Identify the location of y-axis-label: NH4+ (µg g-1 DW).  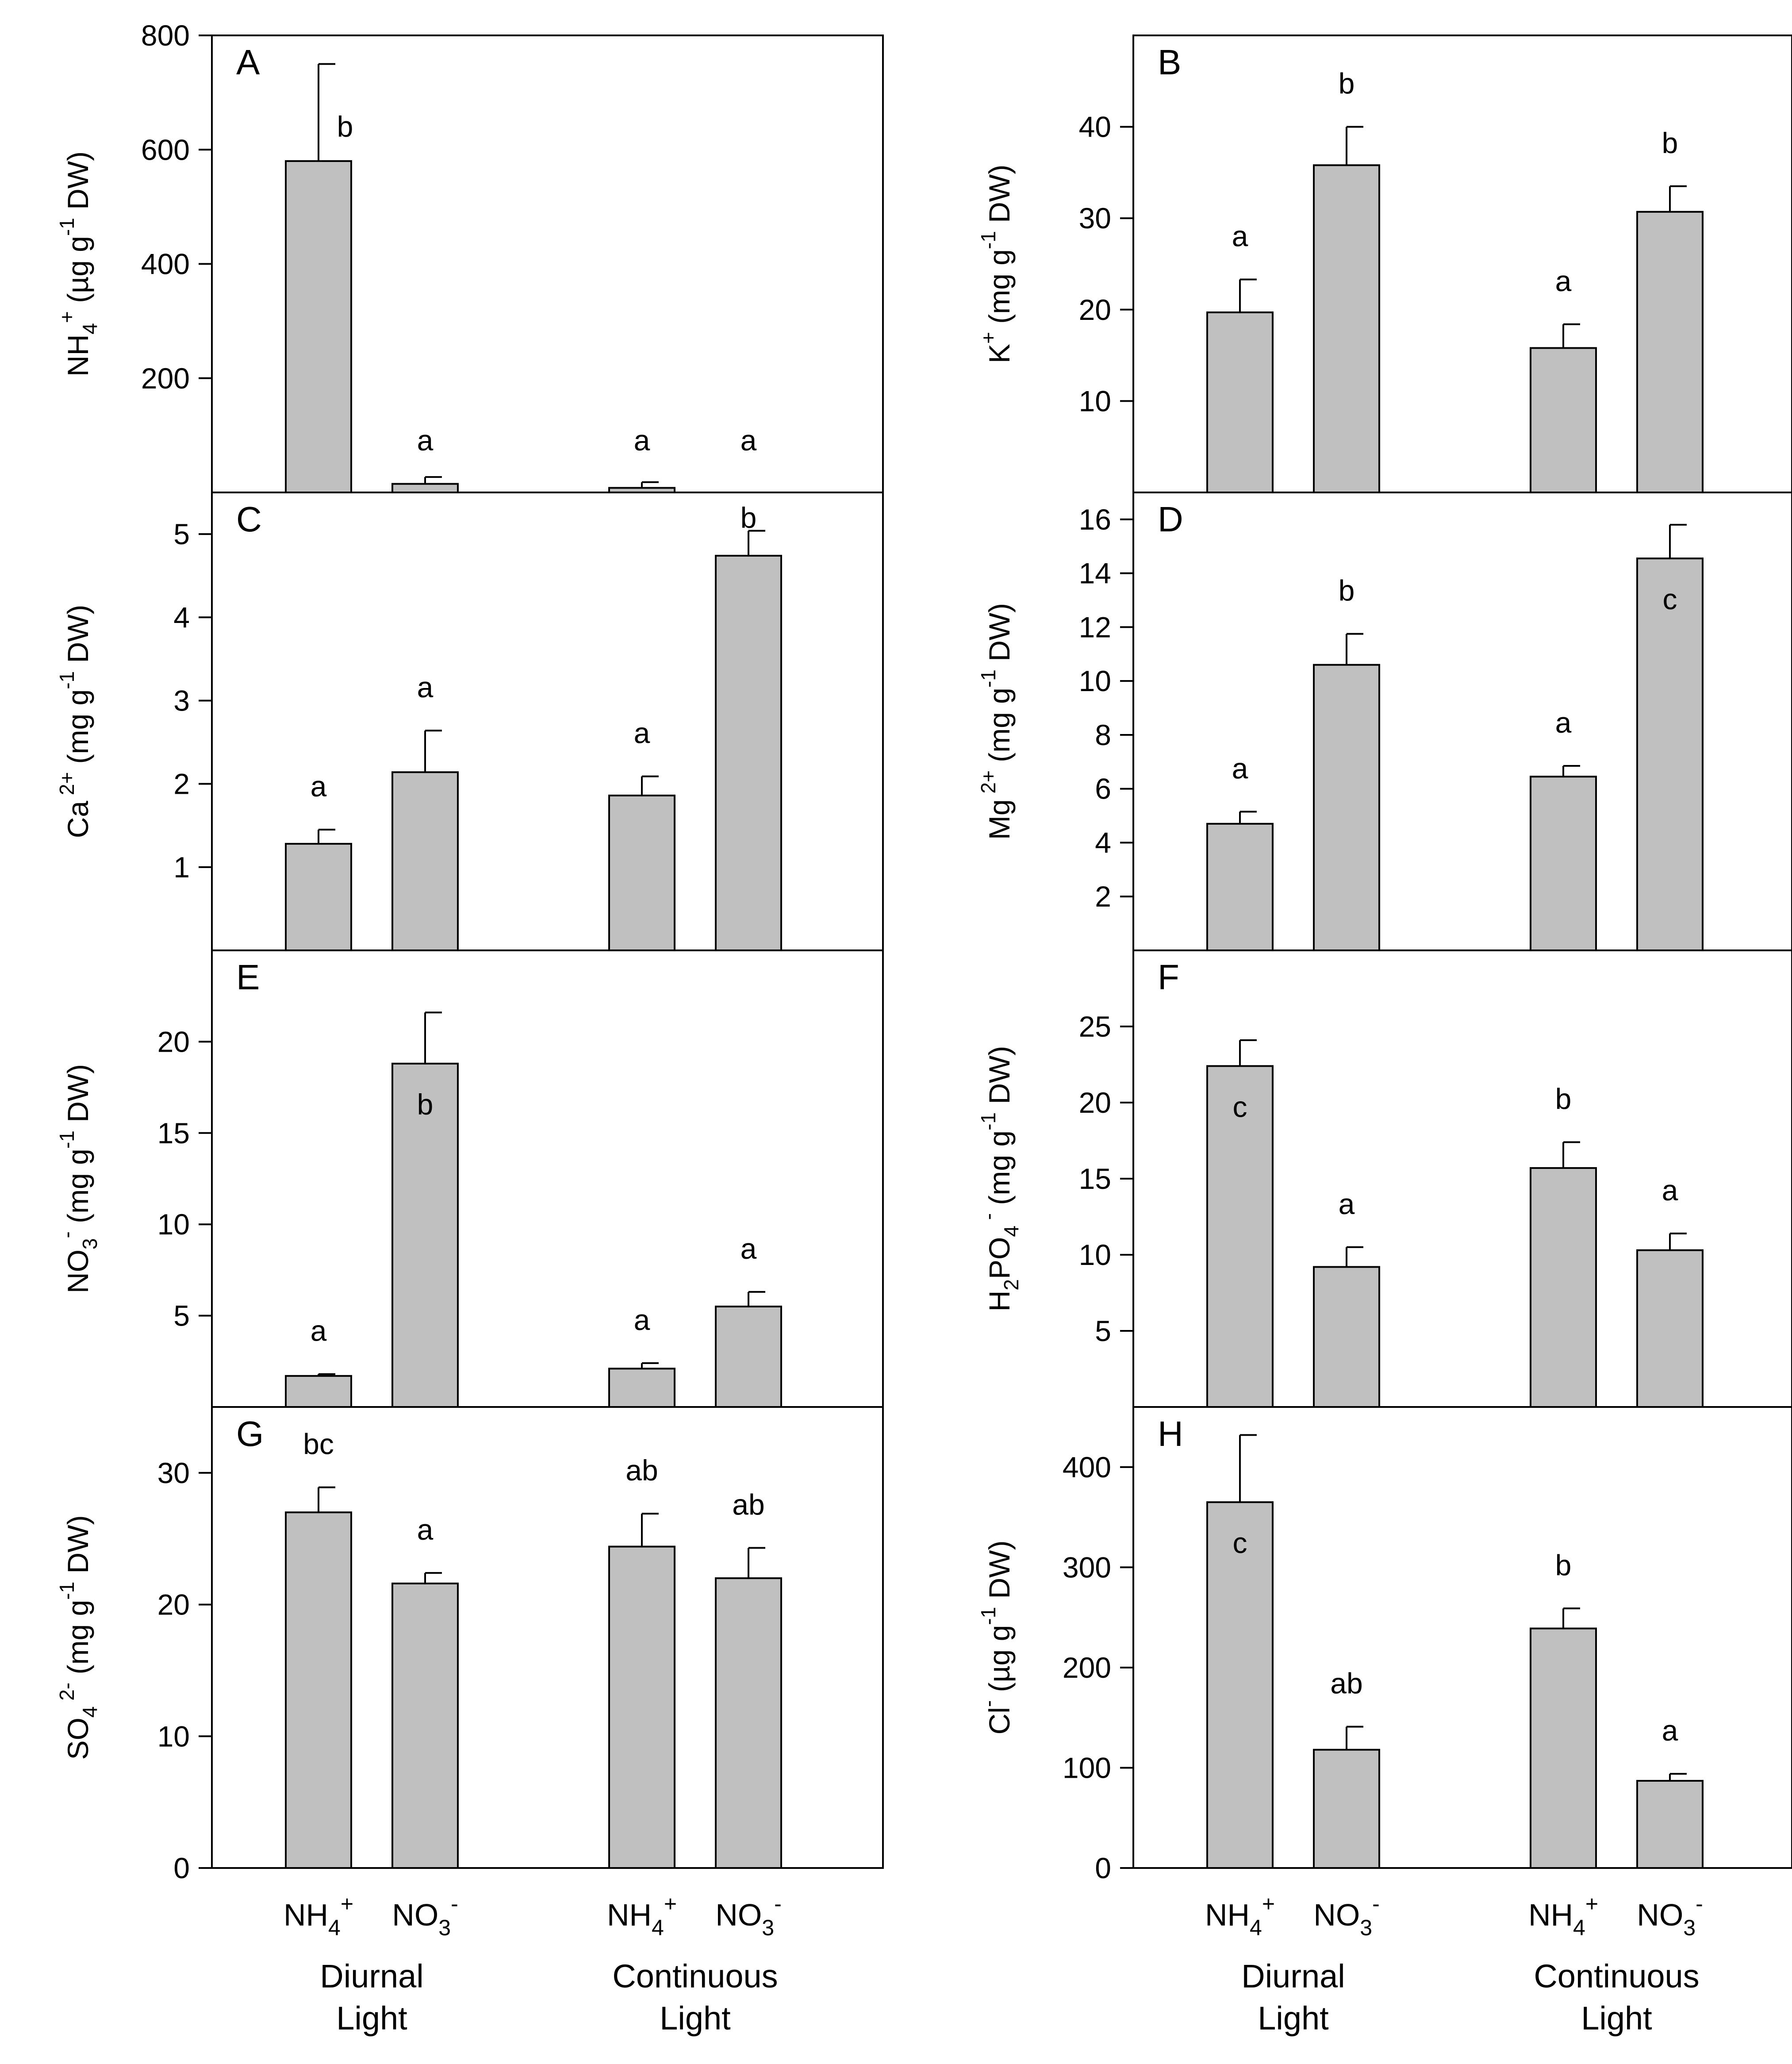
(78, 264).